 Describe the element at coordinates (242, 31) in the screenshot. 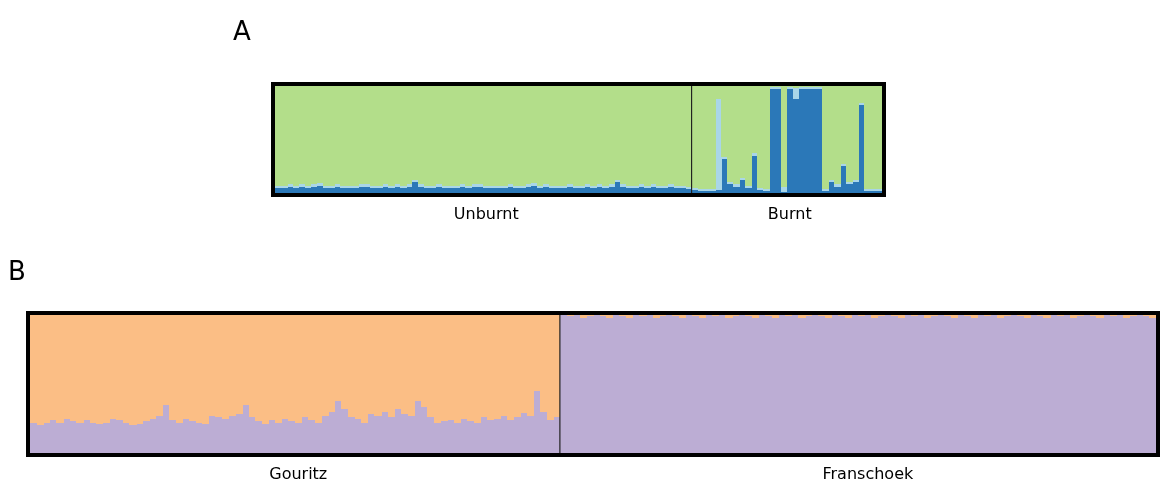

I see `chart-title: A` at that location.